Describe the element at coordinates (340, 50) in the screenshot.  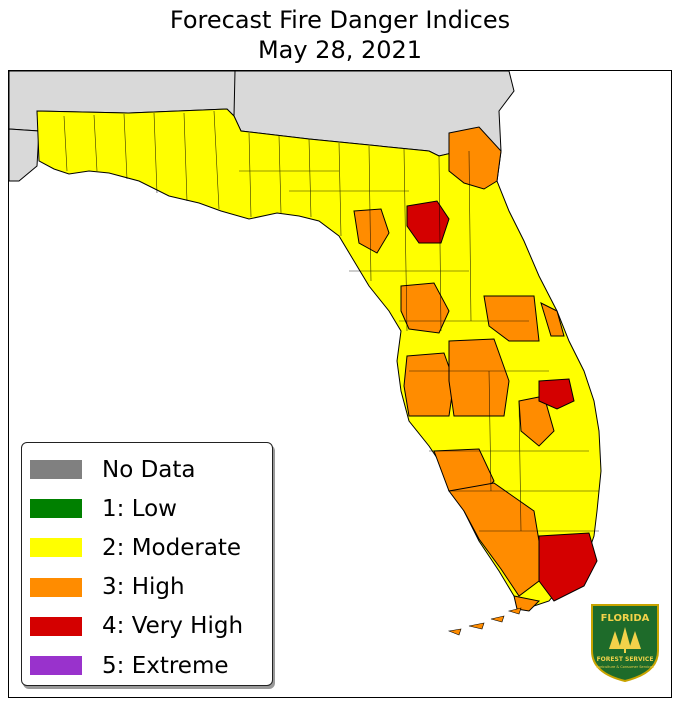
I see `map-title-date: May 28, 2021` at that location.